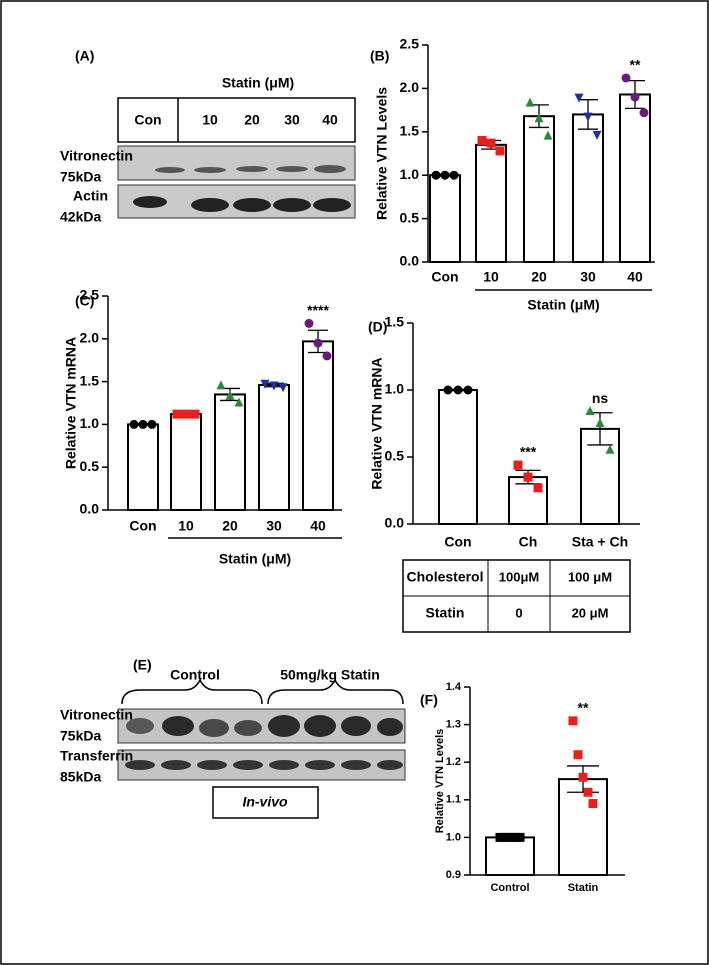 The image size is (709, 965). Describe the element at coordinates (96, 756) in the screenshot. I see `protein-label: Transferrin` at that location.